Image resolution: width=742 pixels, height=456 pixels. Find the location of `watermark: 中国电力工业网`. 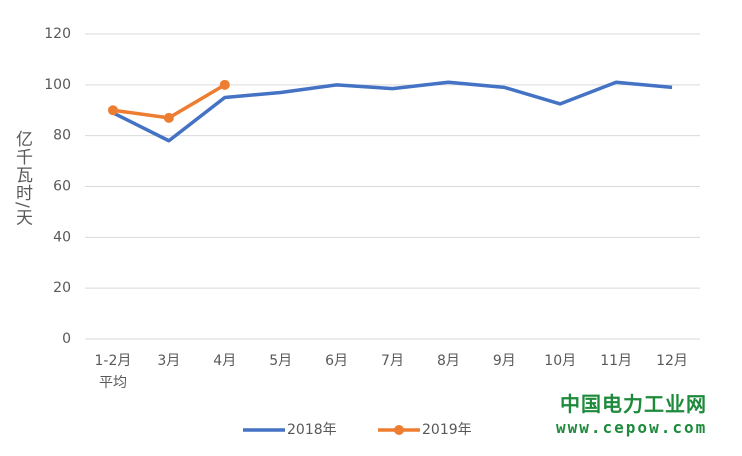

watermark: 中国电力工业网 is located at coordinates (633, 404).